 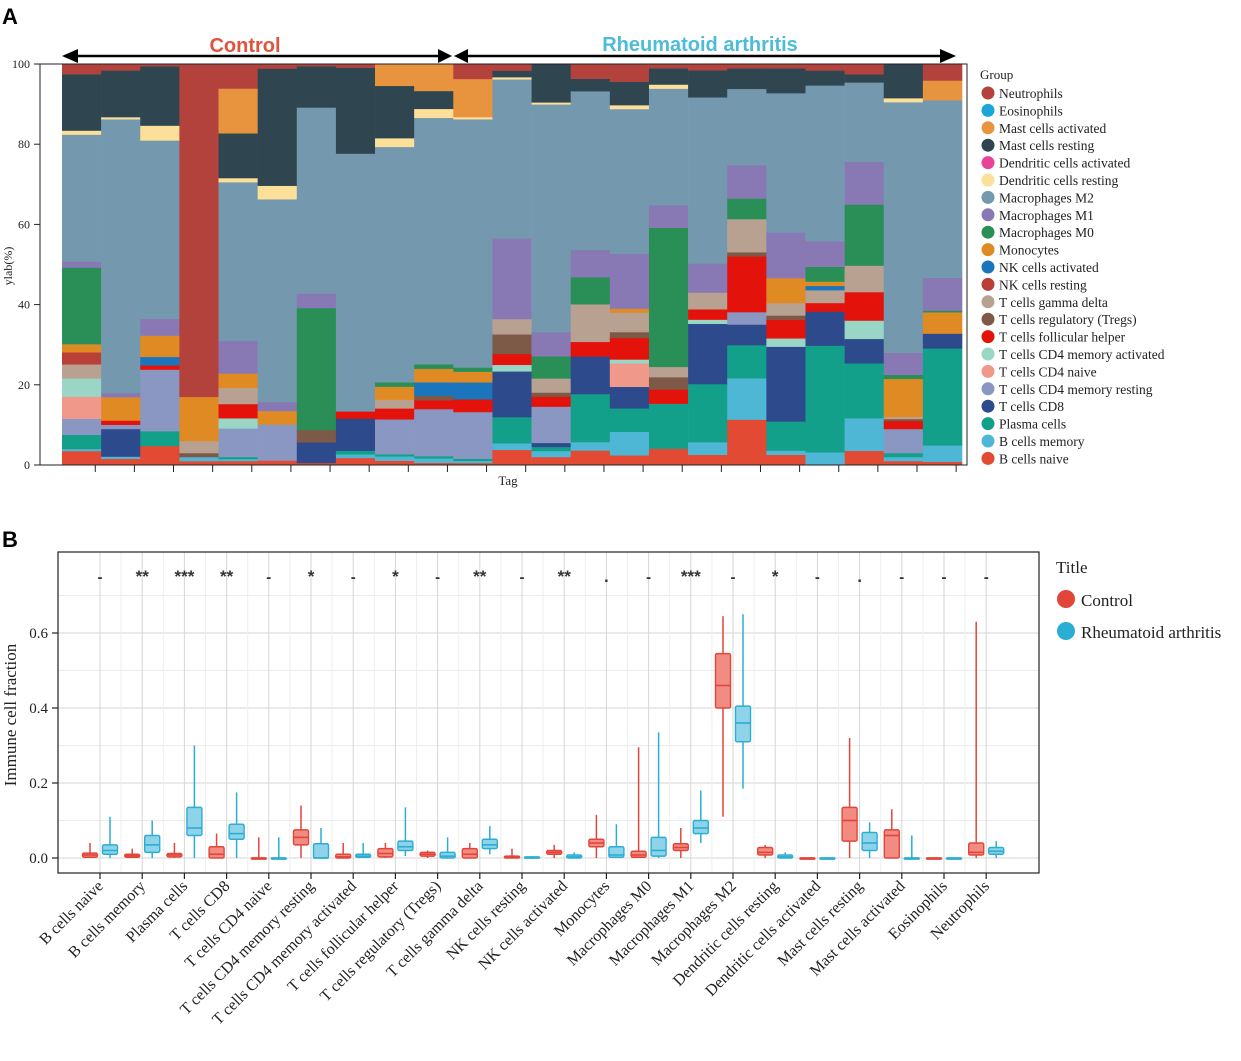 What do you see at coordinates (859, 576) in the screenshot?
I see `significance-marker: .` at bounding box center [859, 576].